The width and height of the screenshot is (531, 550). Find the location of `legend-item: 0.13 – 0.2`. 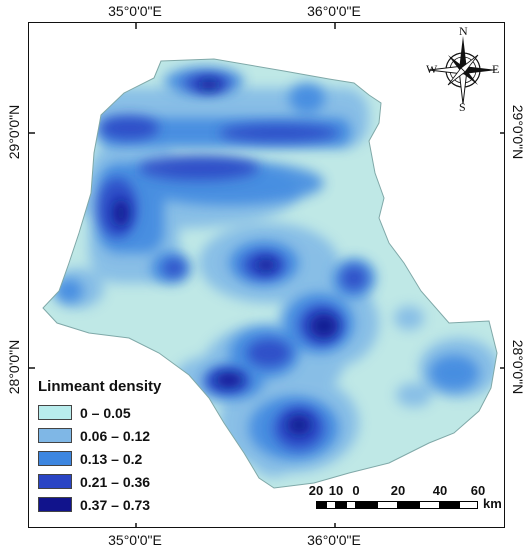

legend-item: 0.13 – 0.2 is located at coordinates (113, 458).